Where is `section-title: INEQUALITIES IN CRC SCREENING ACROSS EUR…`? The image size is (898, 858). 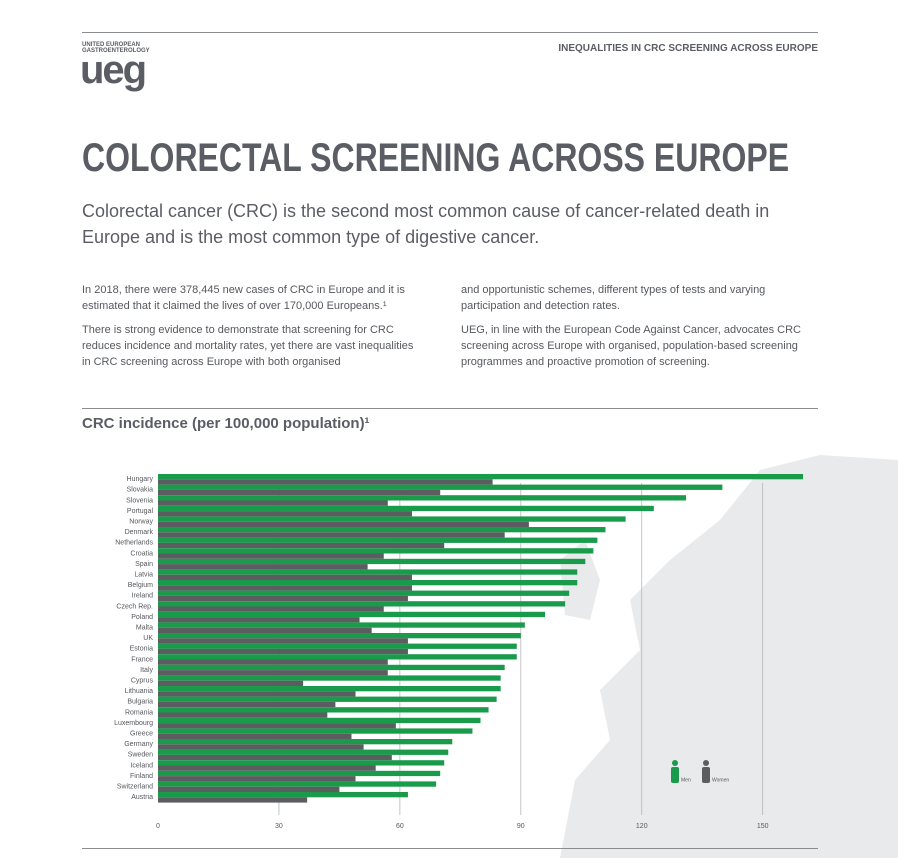 section-title: INEQUALITIES IN CRC SCREENING ACROSS EUR… is located at coordinates (688, 48).